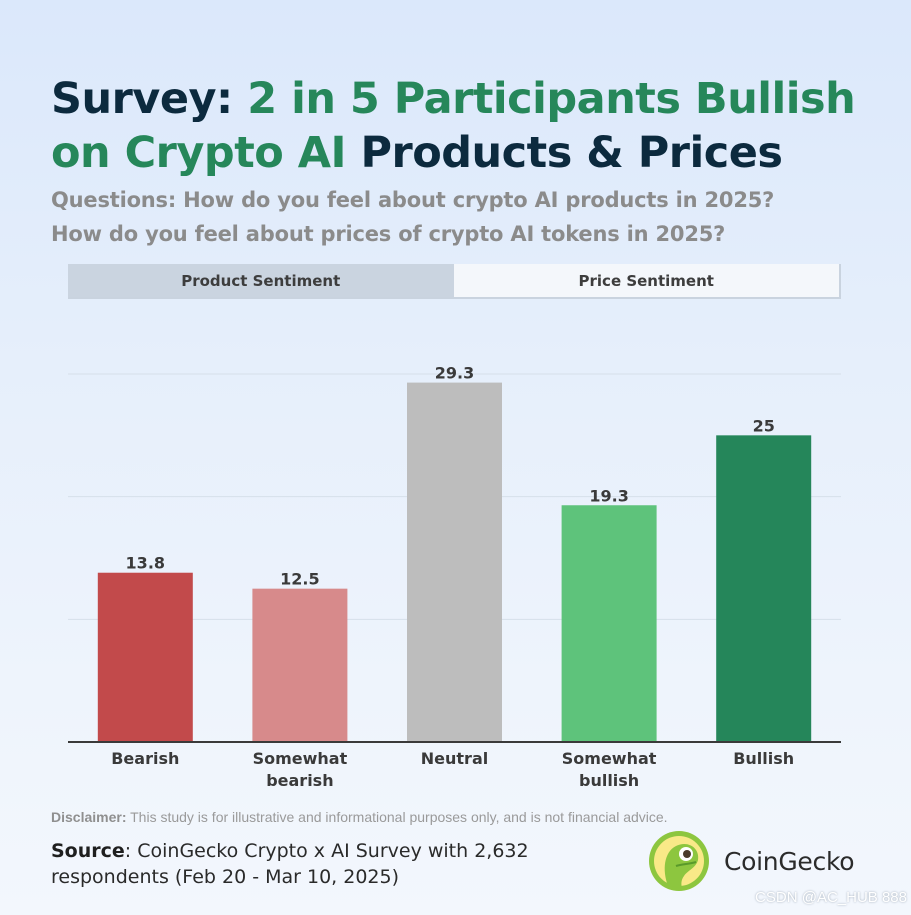  Describe the element at coordinates (789, 861) in the screenshot. I see `brand-name: CoinGecko` at that location.